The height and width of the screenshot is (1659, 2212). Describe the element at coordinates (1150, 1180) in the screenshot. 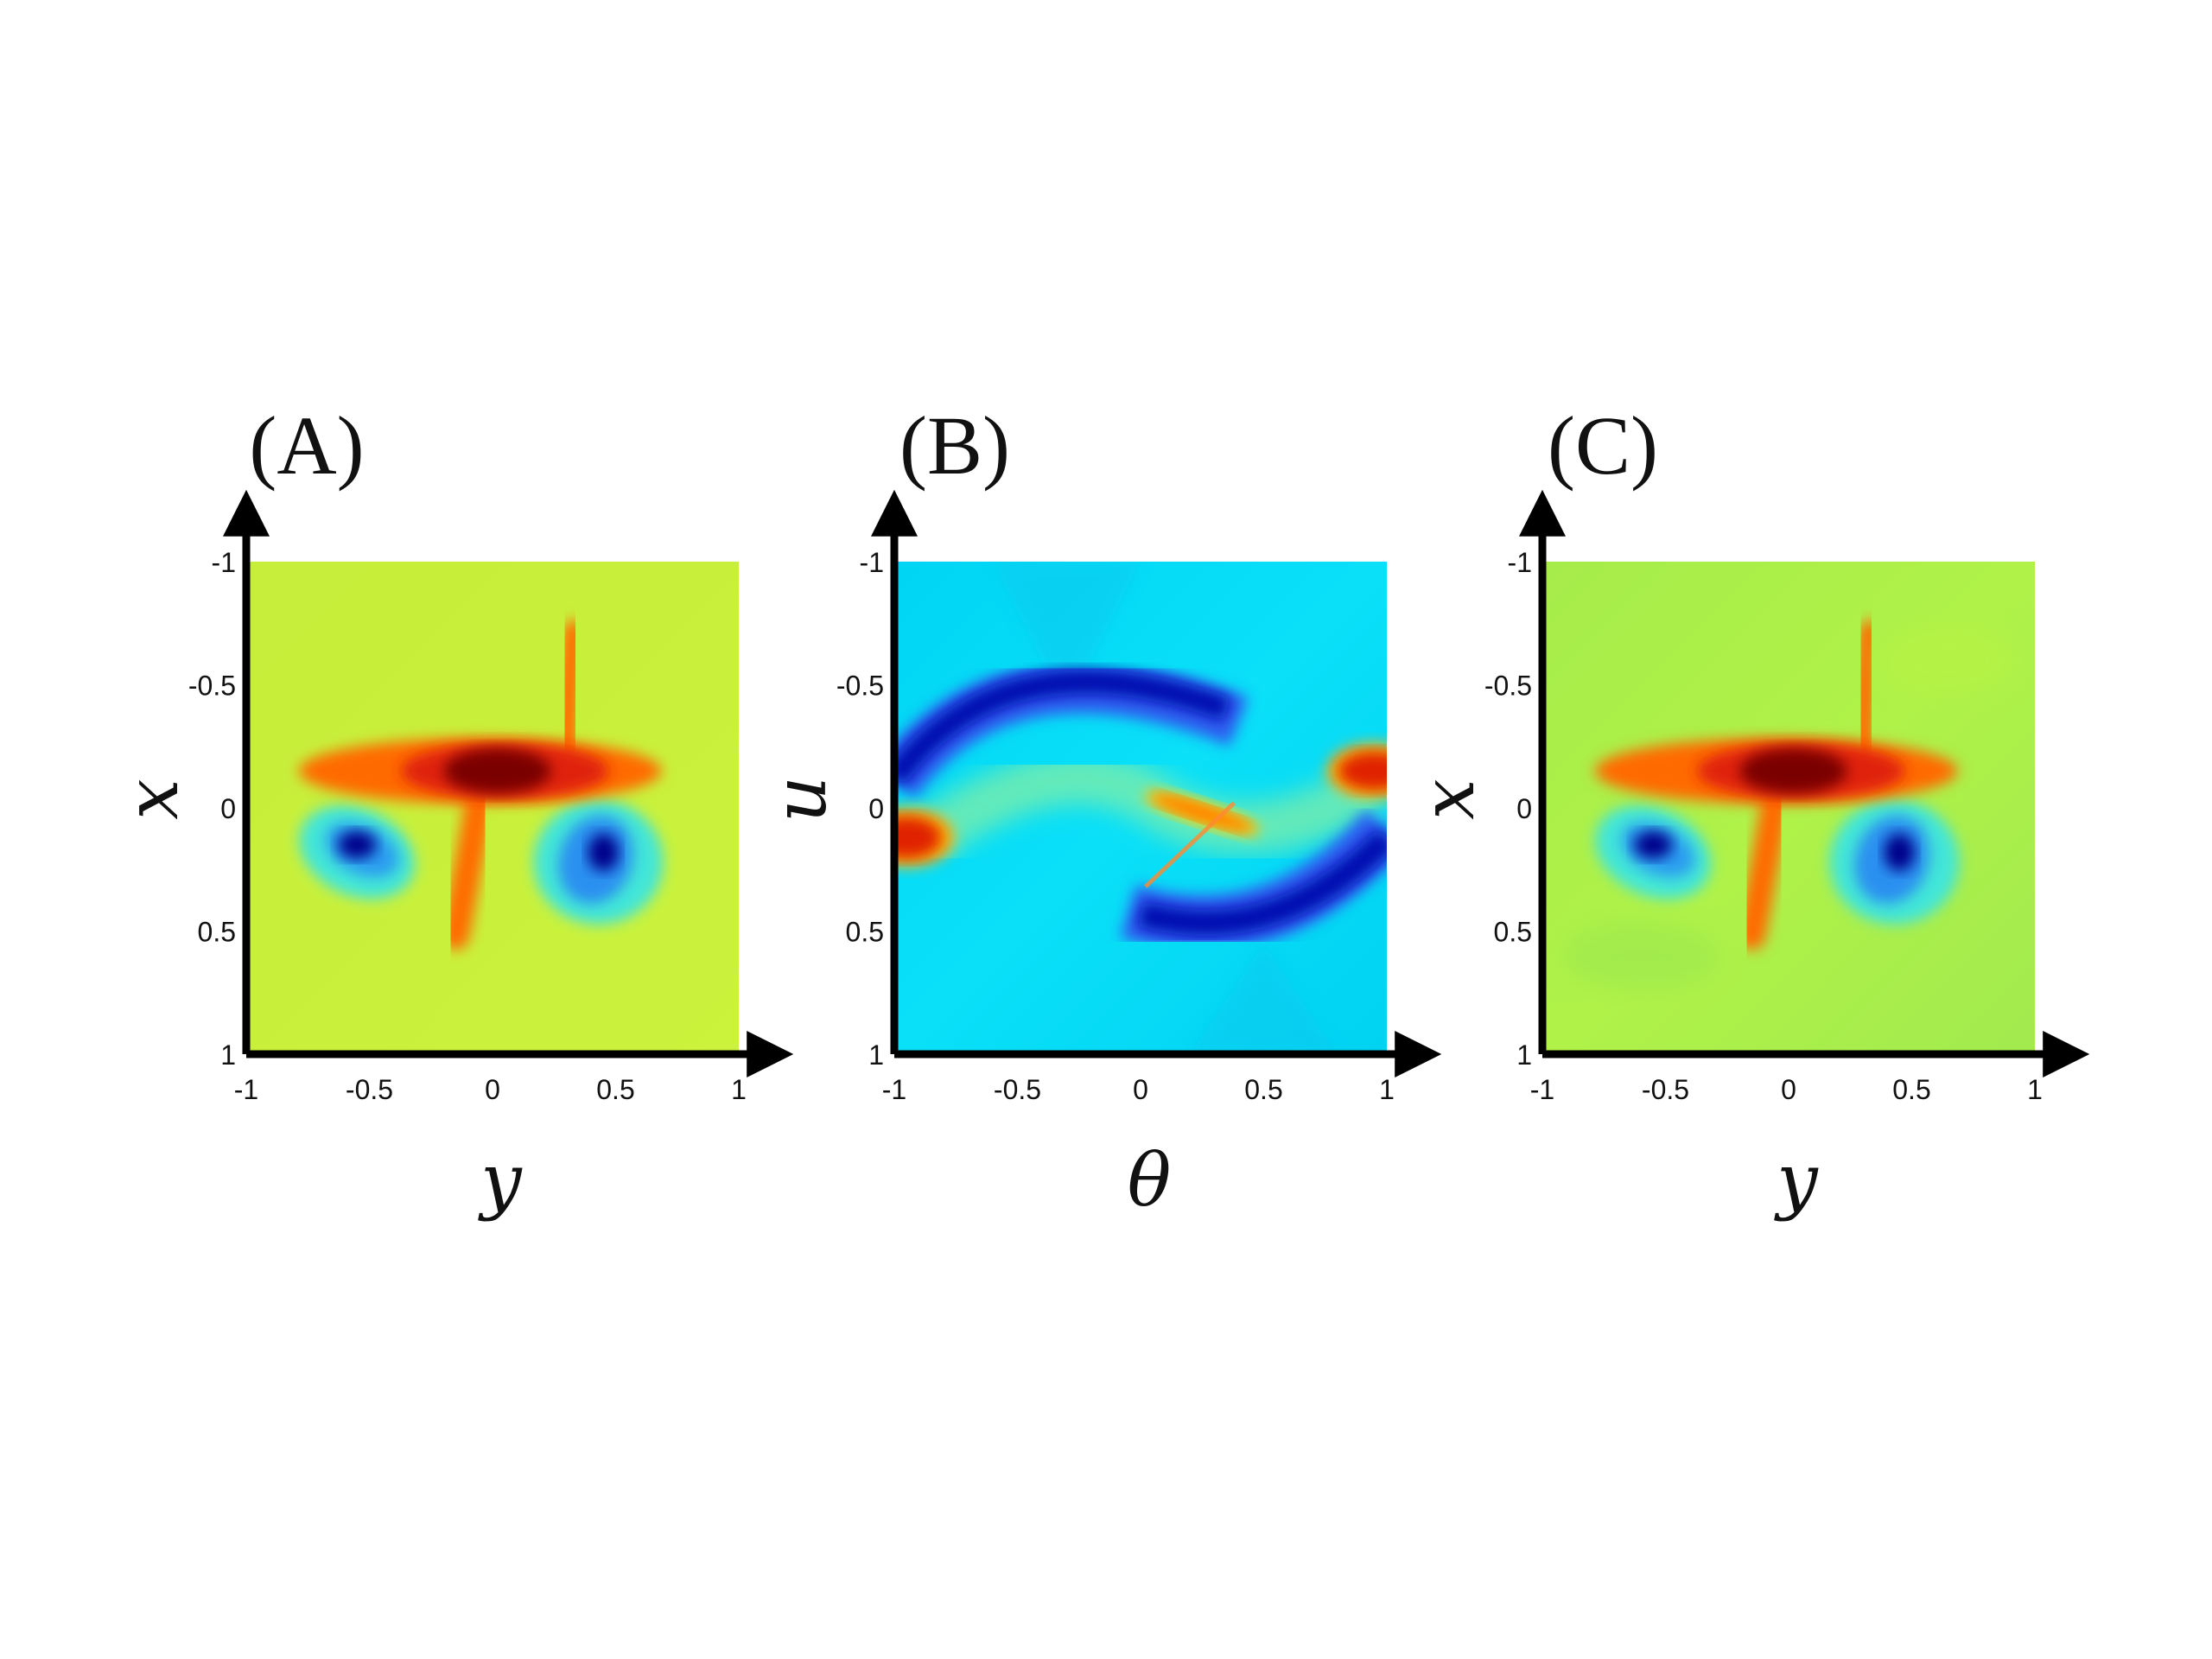

I see `x-axis-title: θ` at that location.